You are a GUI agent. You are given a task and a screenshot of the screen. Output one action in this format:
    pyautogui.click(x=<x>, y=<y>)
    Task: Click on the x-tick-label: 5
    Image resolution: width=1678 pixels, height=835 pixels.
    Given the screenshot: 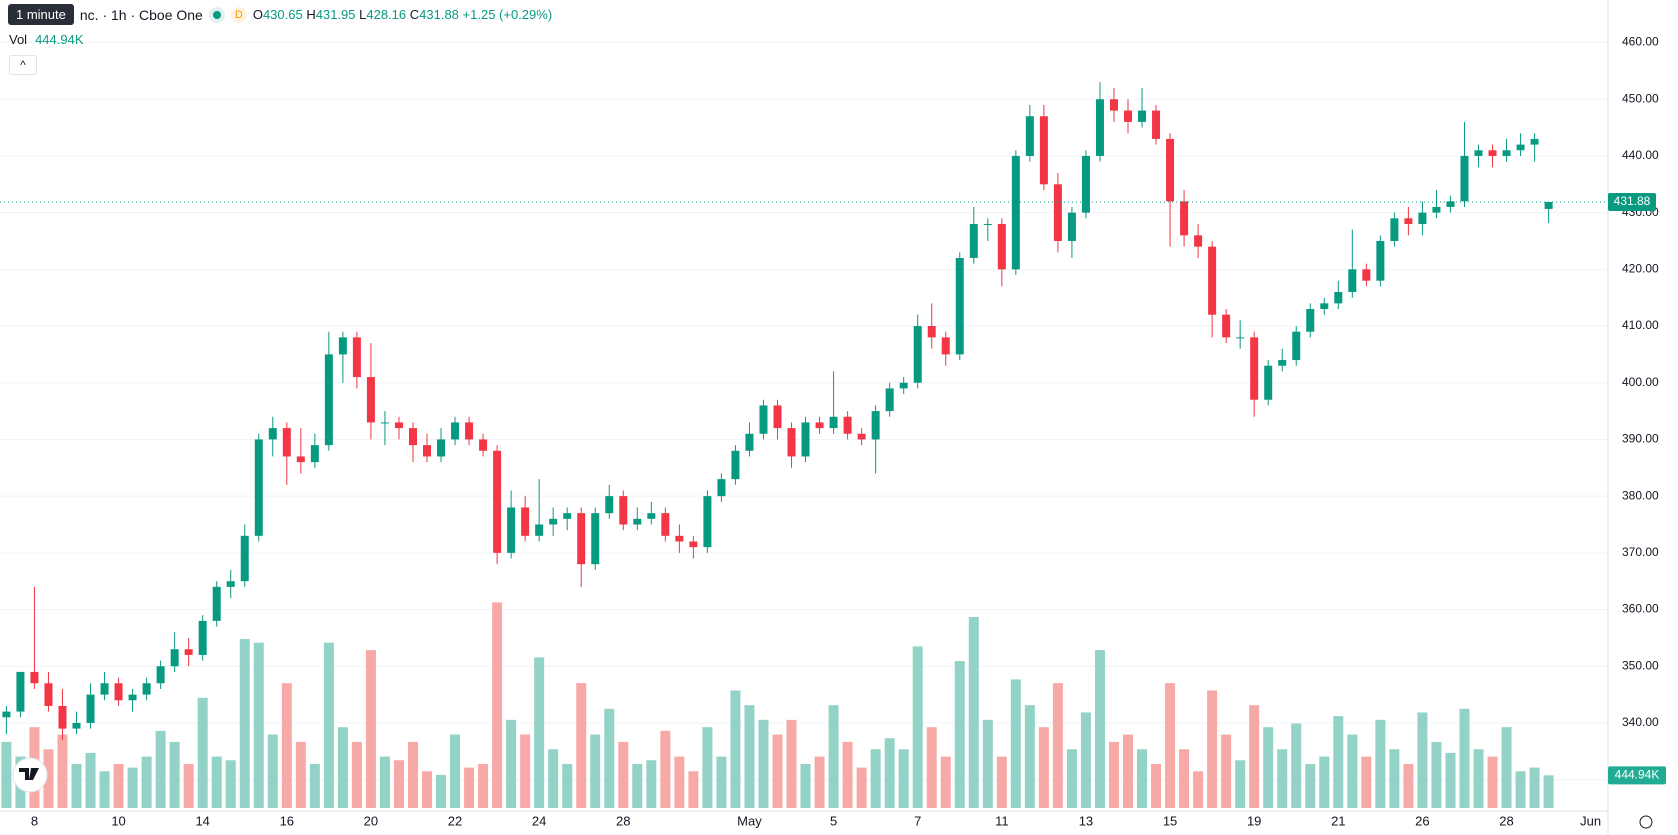 What is the action you would take?
    pyautogui.click(x=833, y=820)
    